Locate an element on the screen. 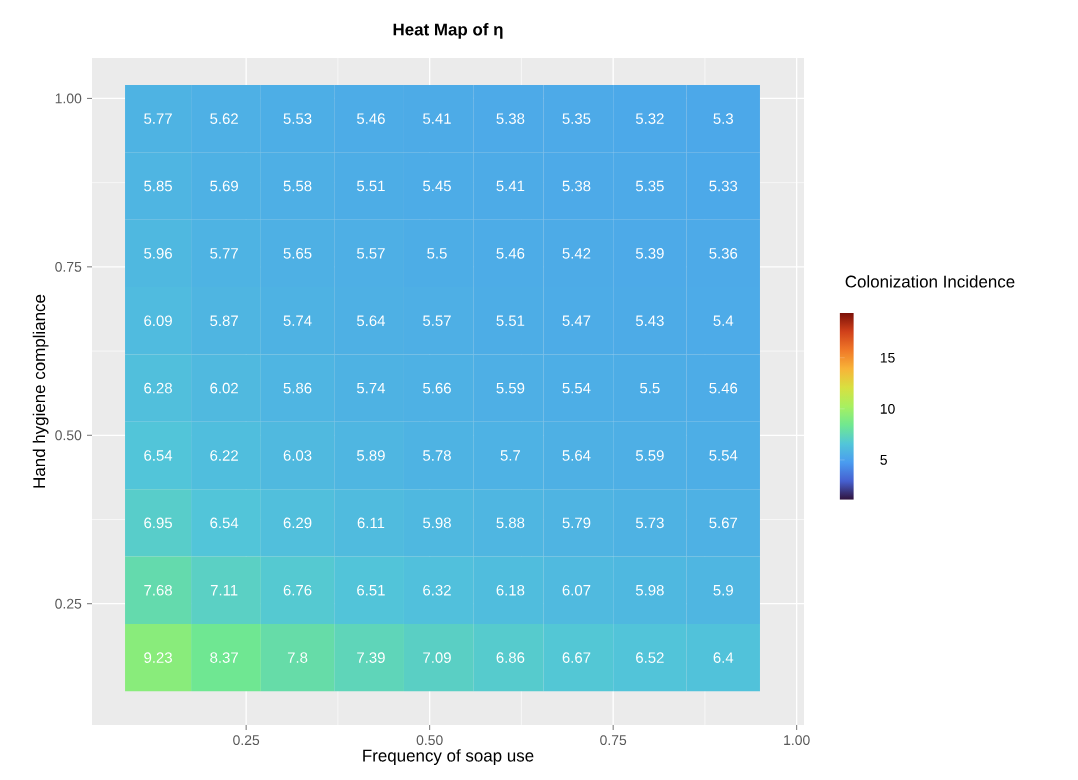 The image size is (1078, 780). x-tick-label: 0.50 is located at coordinates (429, 740).